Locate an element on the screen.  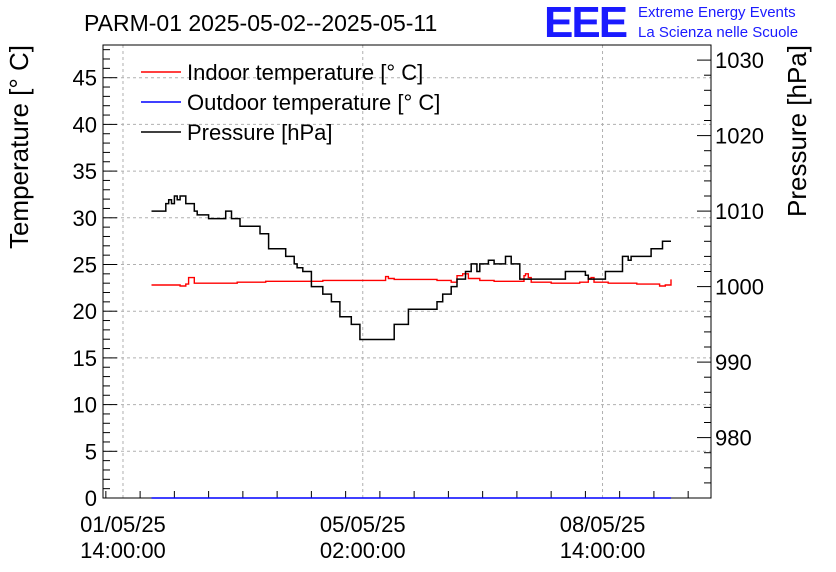
y2-tick-label: 1020 is located at coordinates (739, 136).